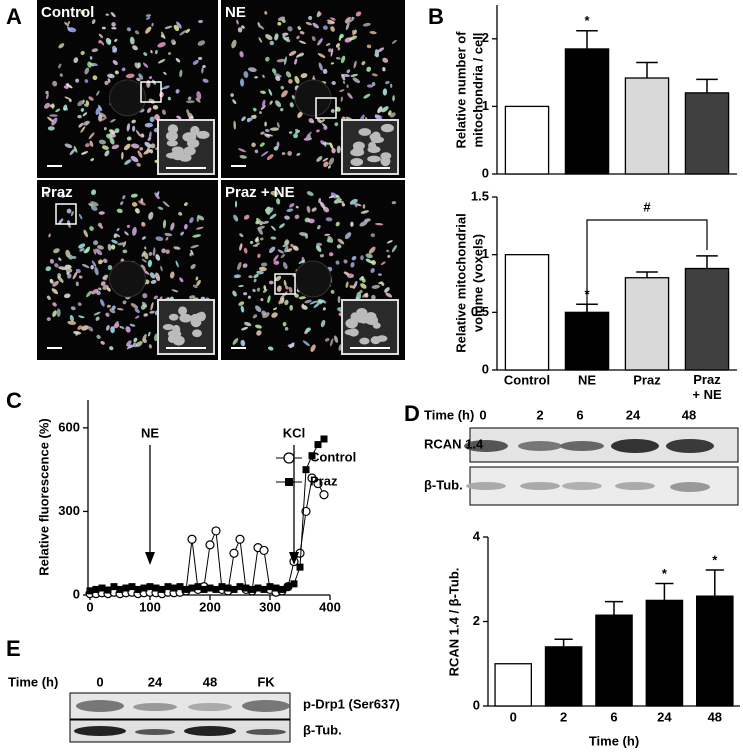 The height and width of the screenshot is (754, 743). What do you see at coordinates (587, 379) in the screenshot?
I see `x-tick-label: NE` at bounding box center [587, 379].